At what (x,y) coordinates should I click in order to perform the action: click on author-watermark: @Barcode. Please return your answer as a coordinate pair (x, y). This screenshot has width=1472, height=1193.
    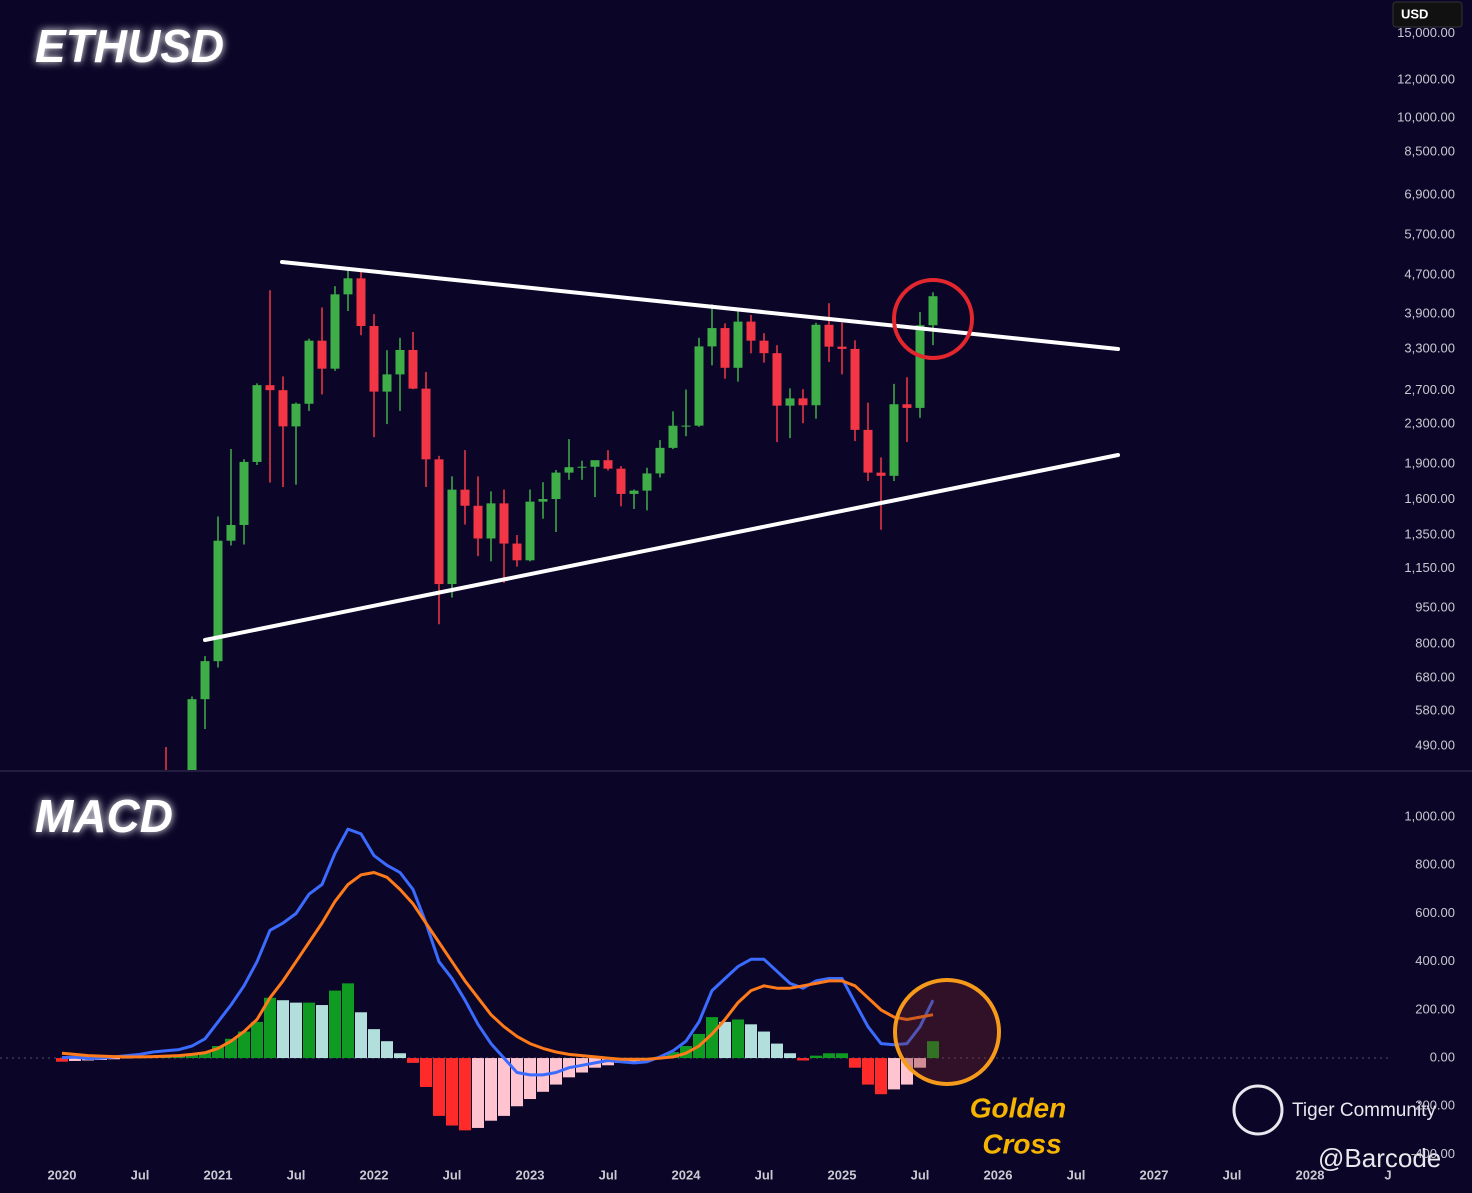
    Looking at the image, I should click on (1379, 1158).